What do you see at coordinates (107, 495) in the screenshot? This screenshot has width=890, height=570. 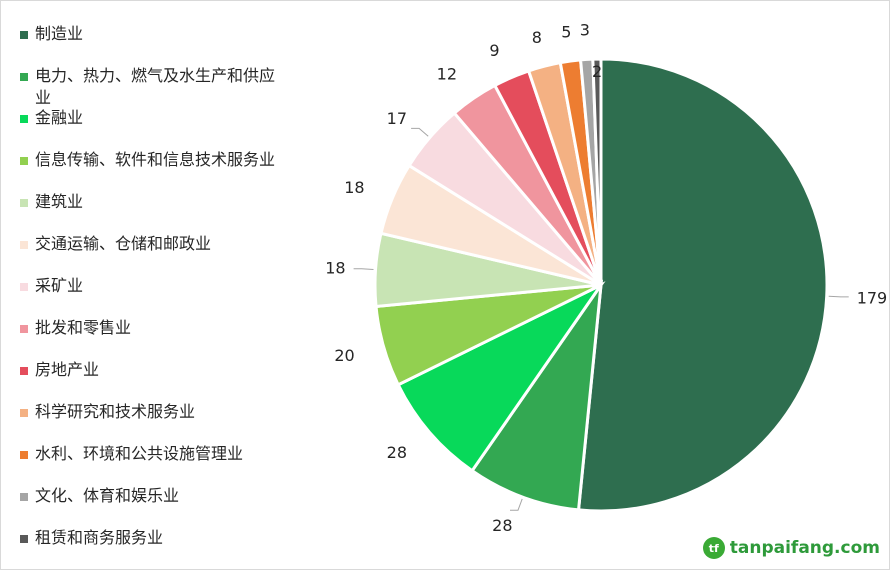 I see `legend-label: 文化、体育和娱乐业` at bounding box center [107, 495].